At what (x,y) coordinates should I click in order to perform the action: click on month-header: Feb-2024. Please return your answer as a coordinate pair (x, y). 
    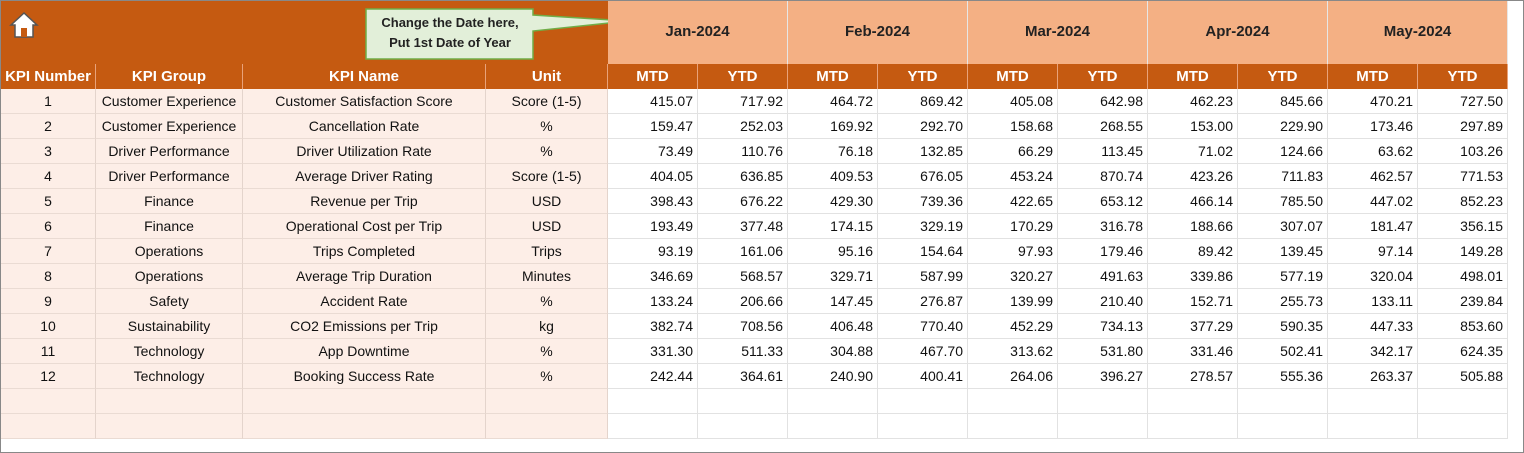
    Looking at the image, I should click on (878, 32).